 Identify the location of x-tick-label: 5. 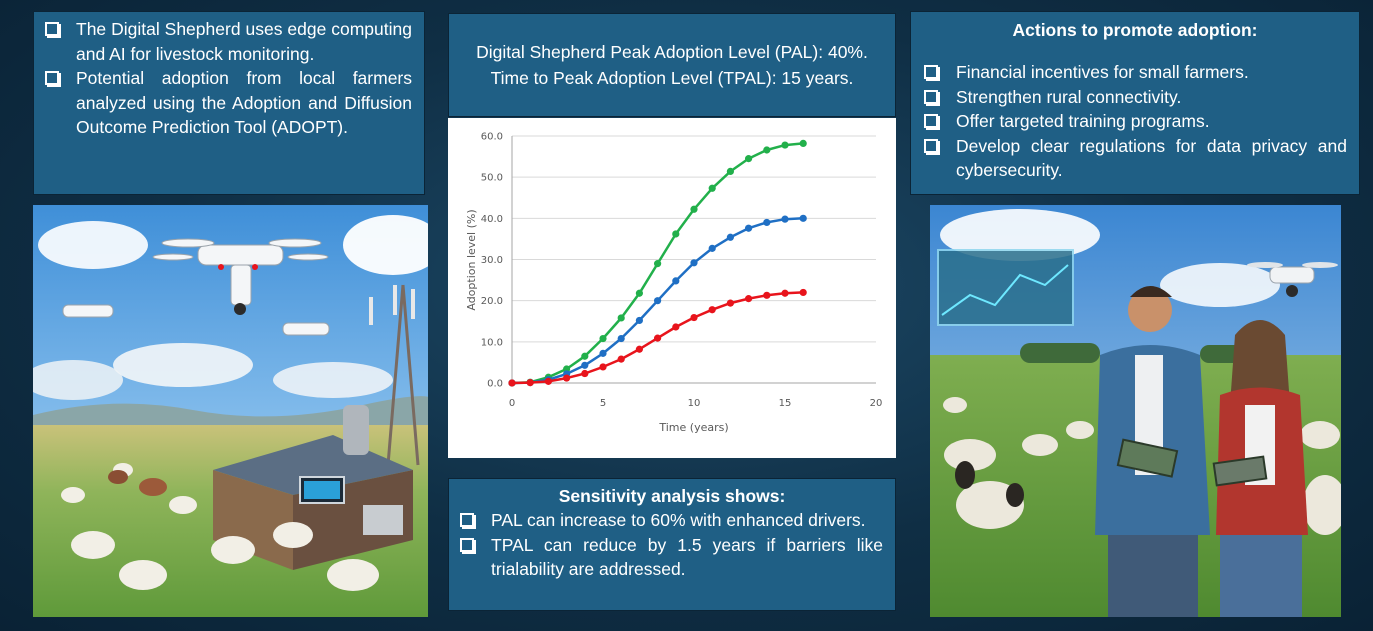
(603, 403).